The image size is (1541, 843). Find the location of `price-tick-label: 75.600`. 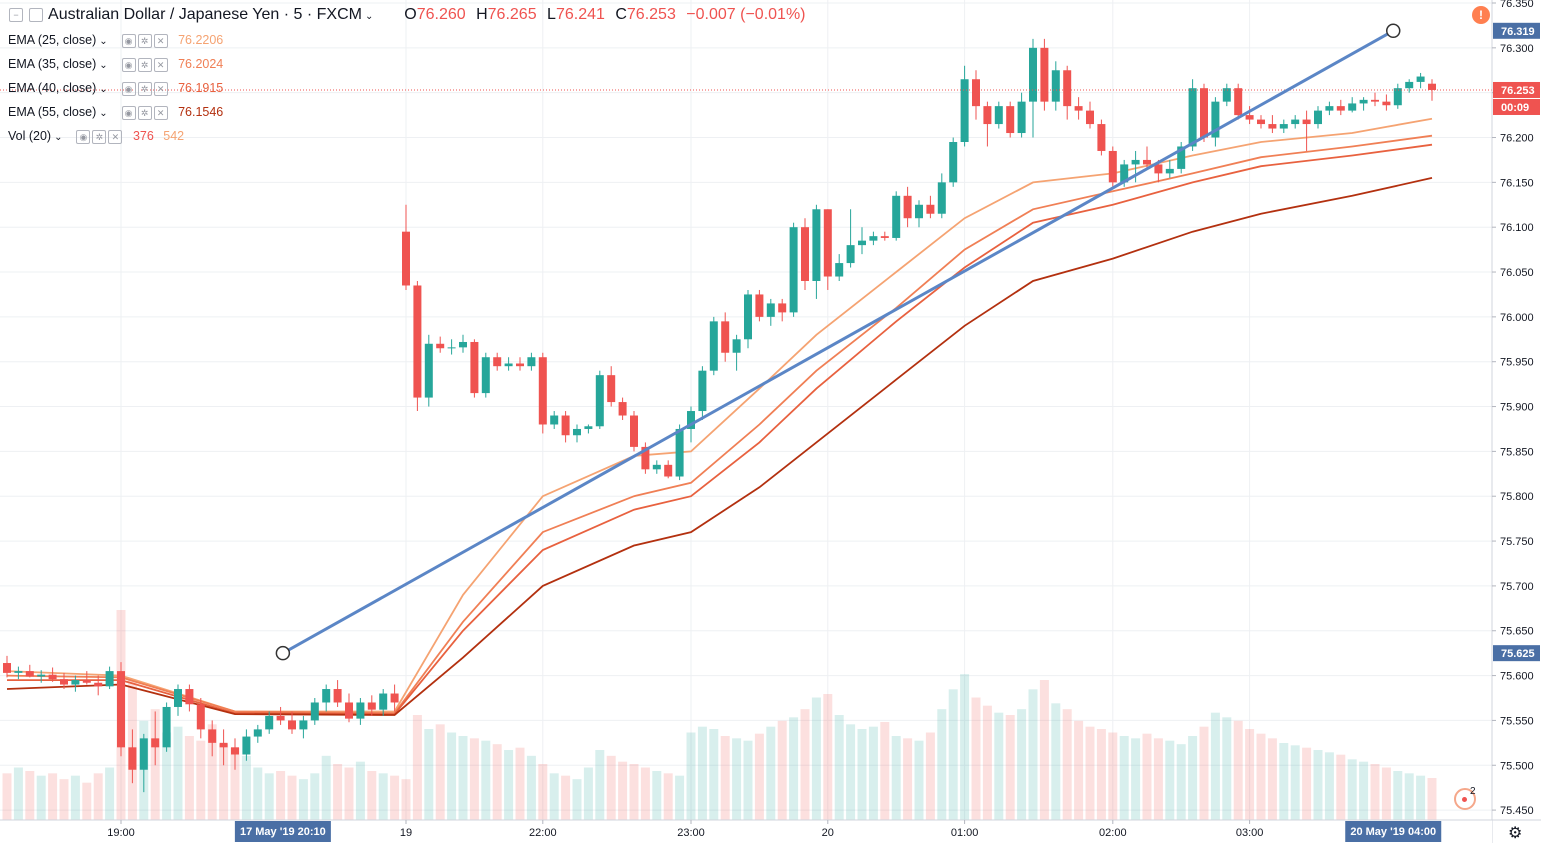

price-tick-label: 75.600 is located at coordinates (1517, 677).